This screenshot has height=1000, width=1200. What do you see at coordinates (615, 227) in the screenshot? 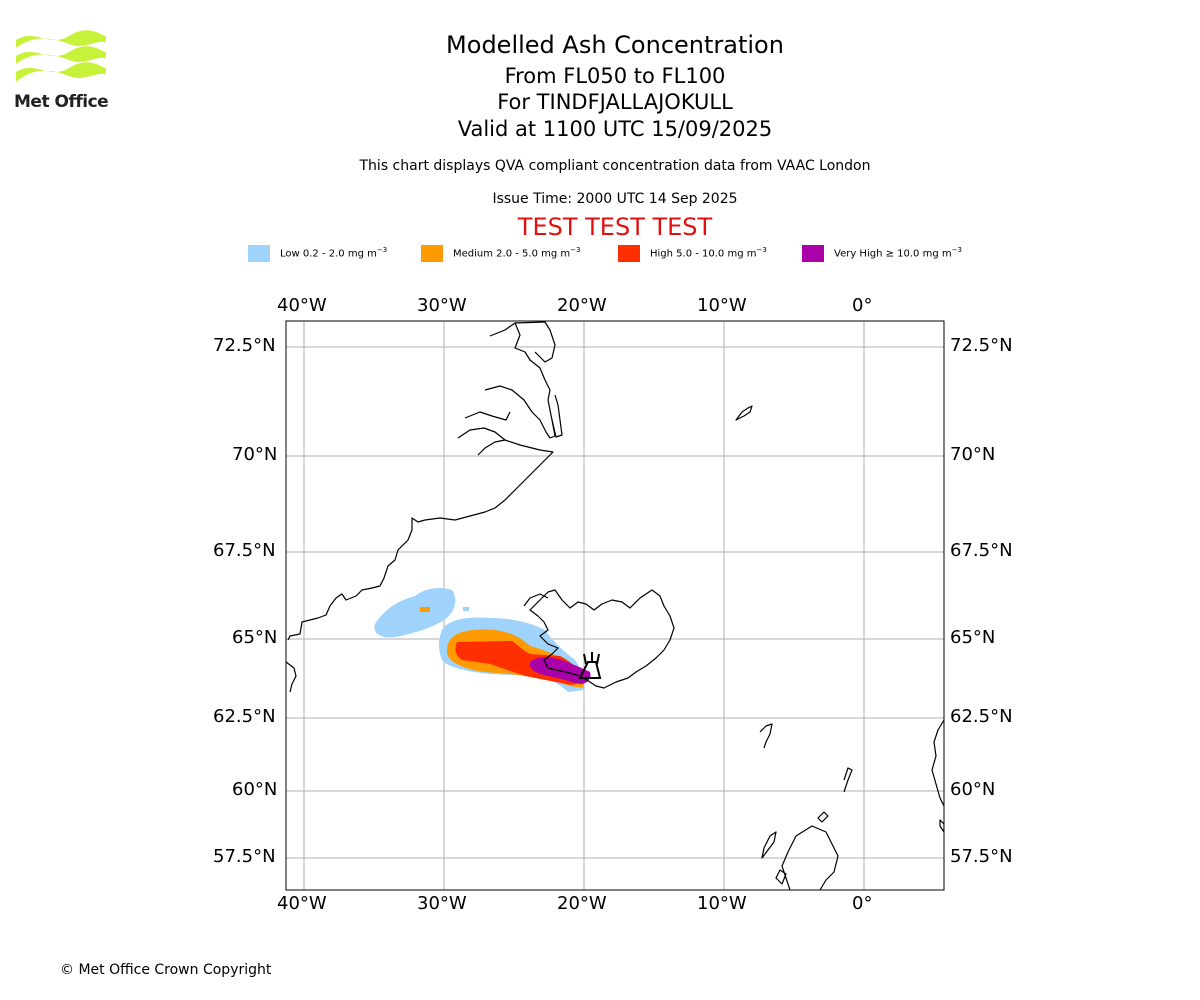
I see `test-banner: TEST TEST TEST` at bounding box center [615, 227].